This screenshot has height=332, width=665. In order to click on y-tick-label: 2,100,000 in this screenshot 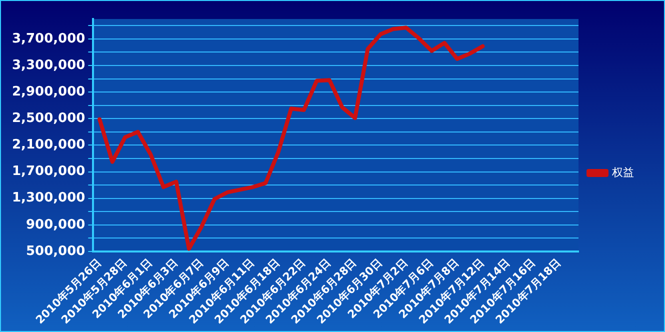, I will do `click(49, 145)`.